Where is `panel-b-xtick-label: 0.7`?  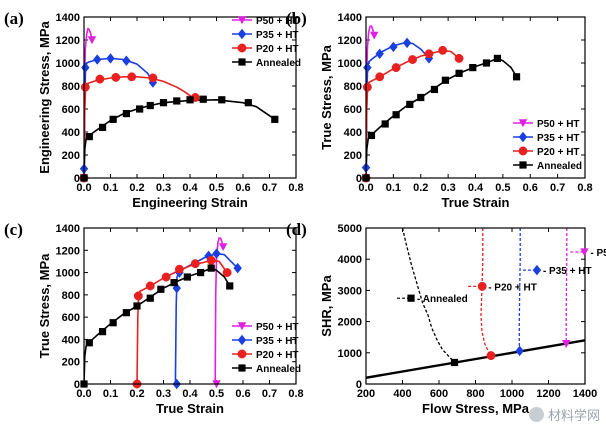 panel-b-xtick-label: 0.7 is located at coordinates (557, 188).